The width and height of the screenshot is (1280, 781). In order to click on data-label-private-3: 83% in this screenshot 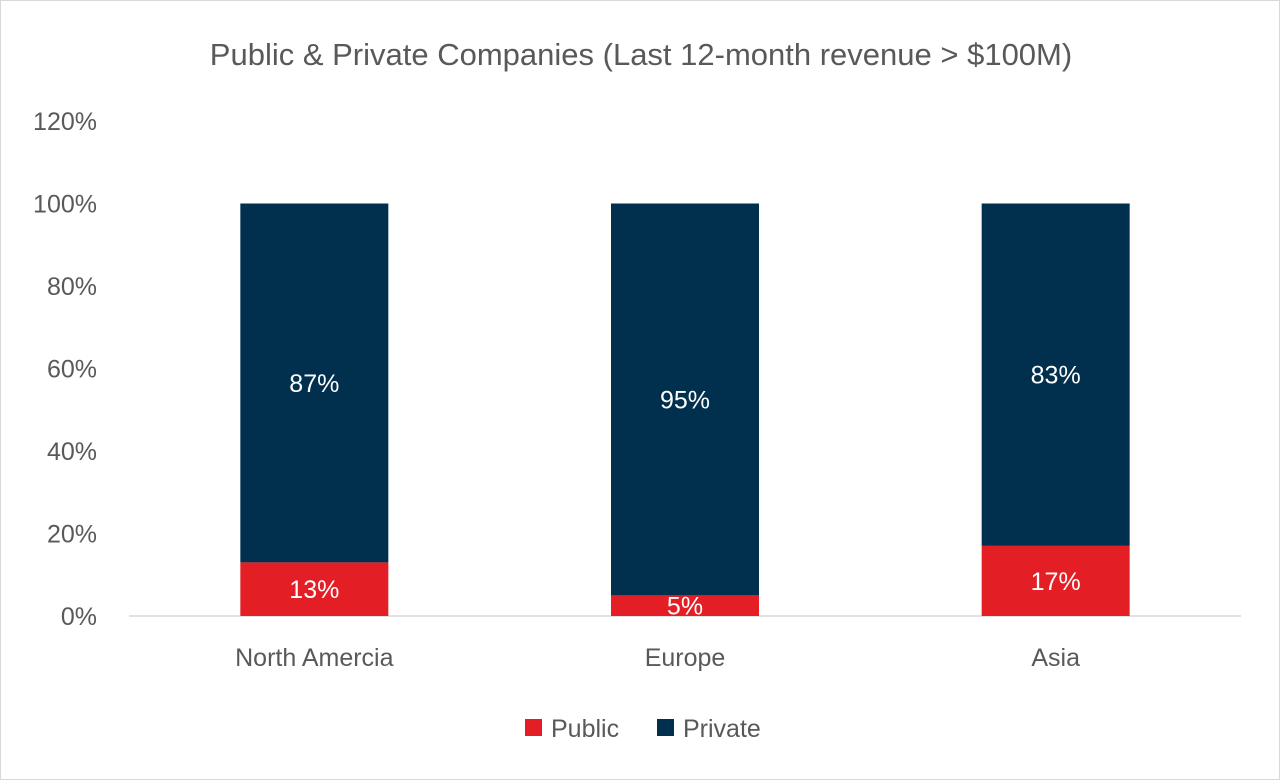, I will do `click(1056, 376)`.